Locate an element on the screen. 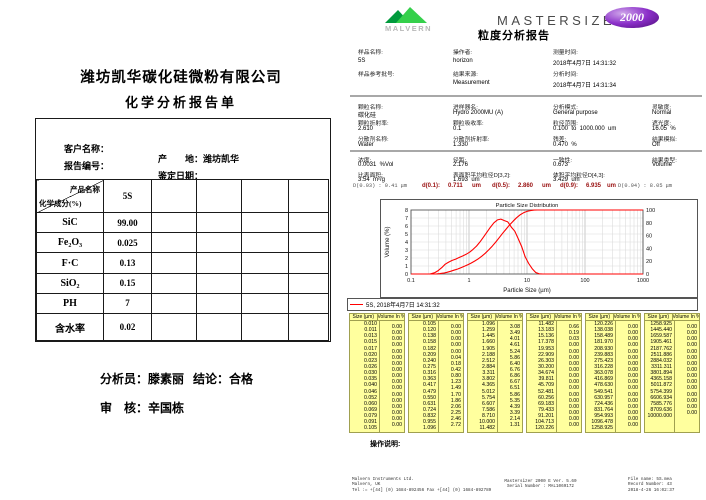 The height and width of the screenshot is (500, 706). field-value: 0.1 is located at coordinates (457, 128).